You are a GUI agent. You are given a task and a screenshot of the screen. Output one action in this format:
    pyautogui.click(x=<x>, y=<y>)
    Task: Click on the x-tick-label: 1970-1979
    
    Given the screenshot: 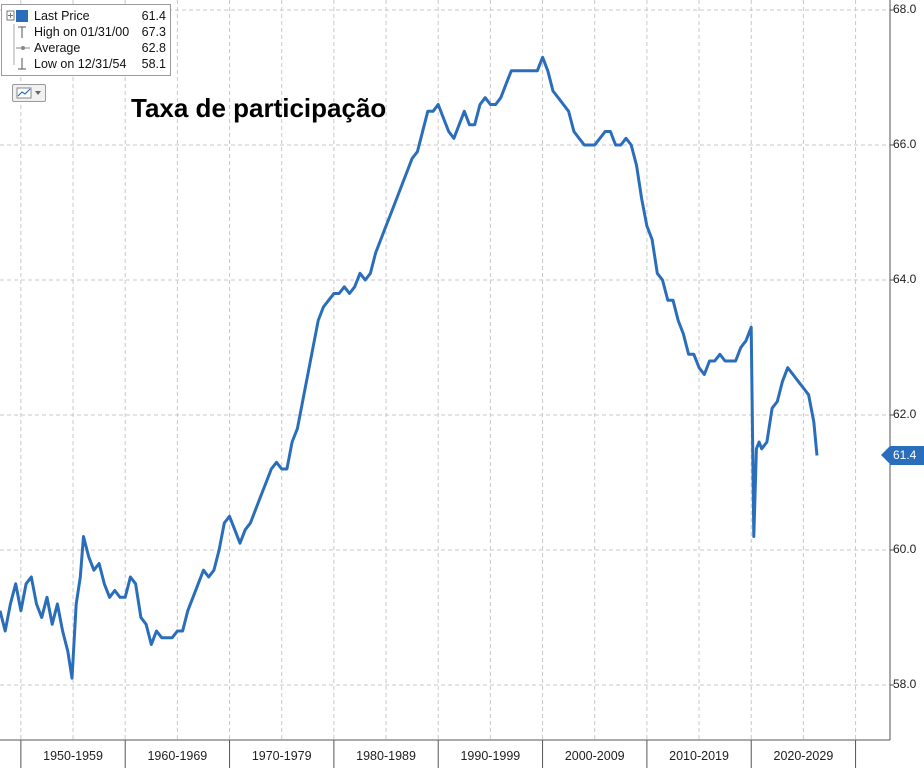 What is the action you would take?
    pyautogui.click(x=281, y=756)
    